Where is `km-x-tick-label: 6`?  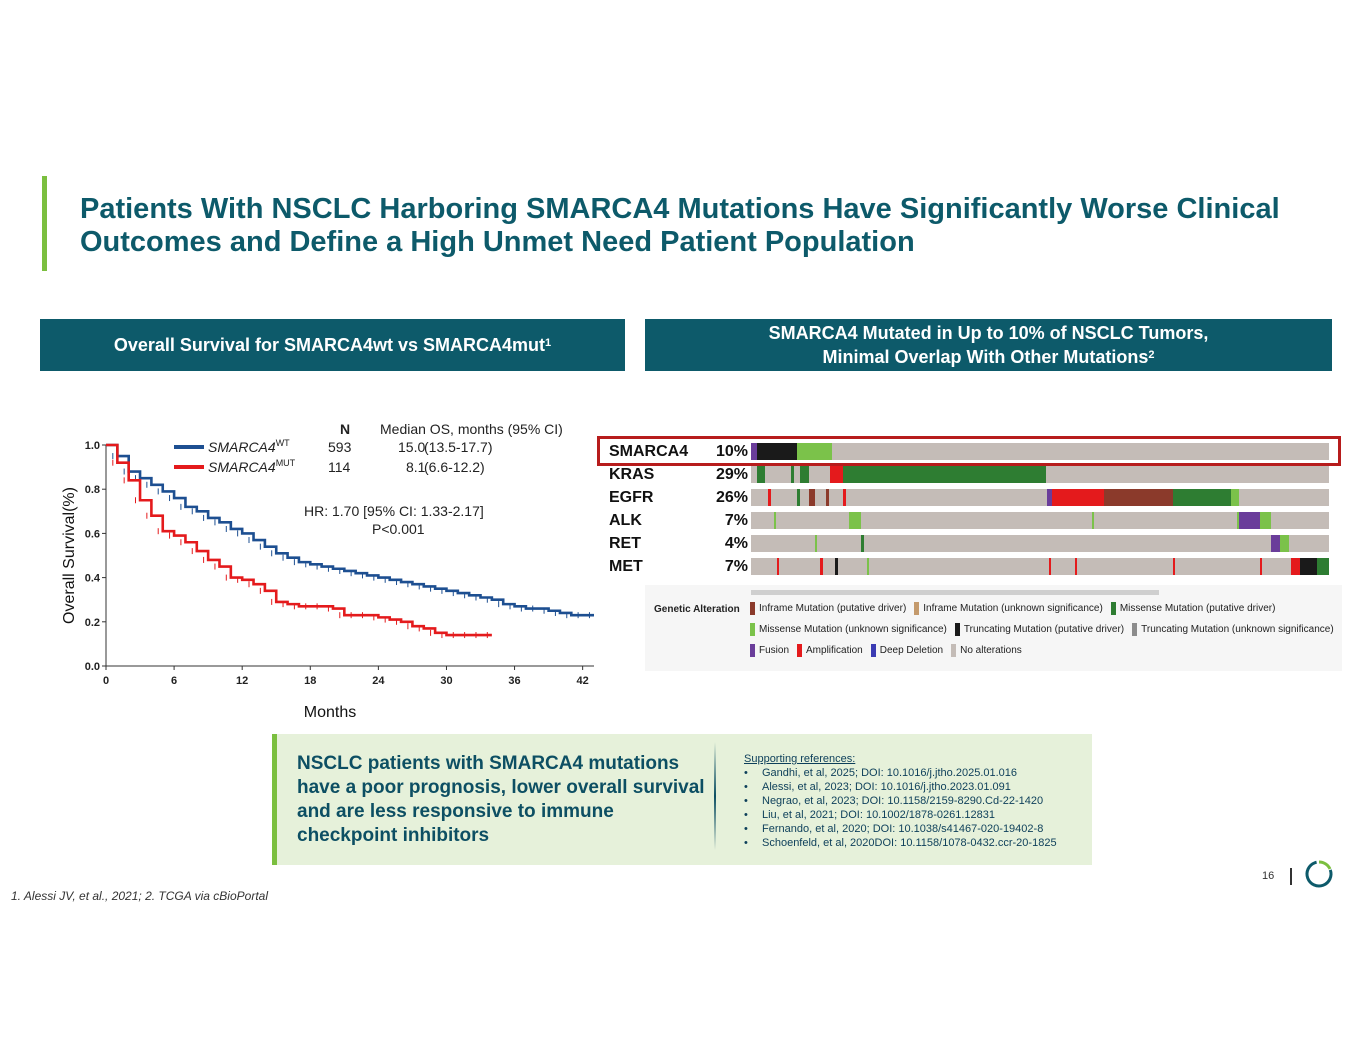 km-x-tick-label: 6 is located at coordinates (174, 681).